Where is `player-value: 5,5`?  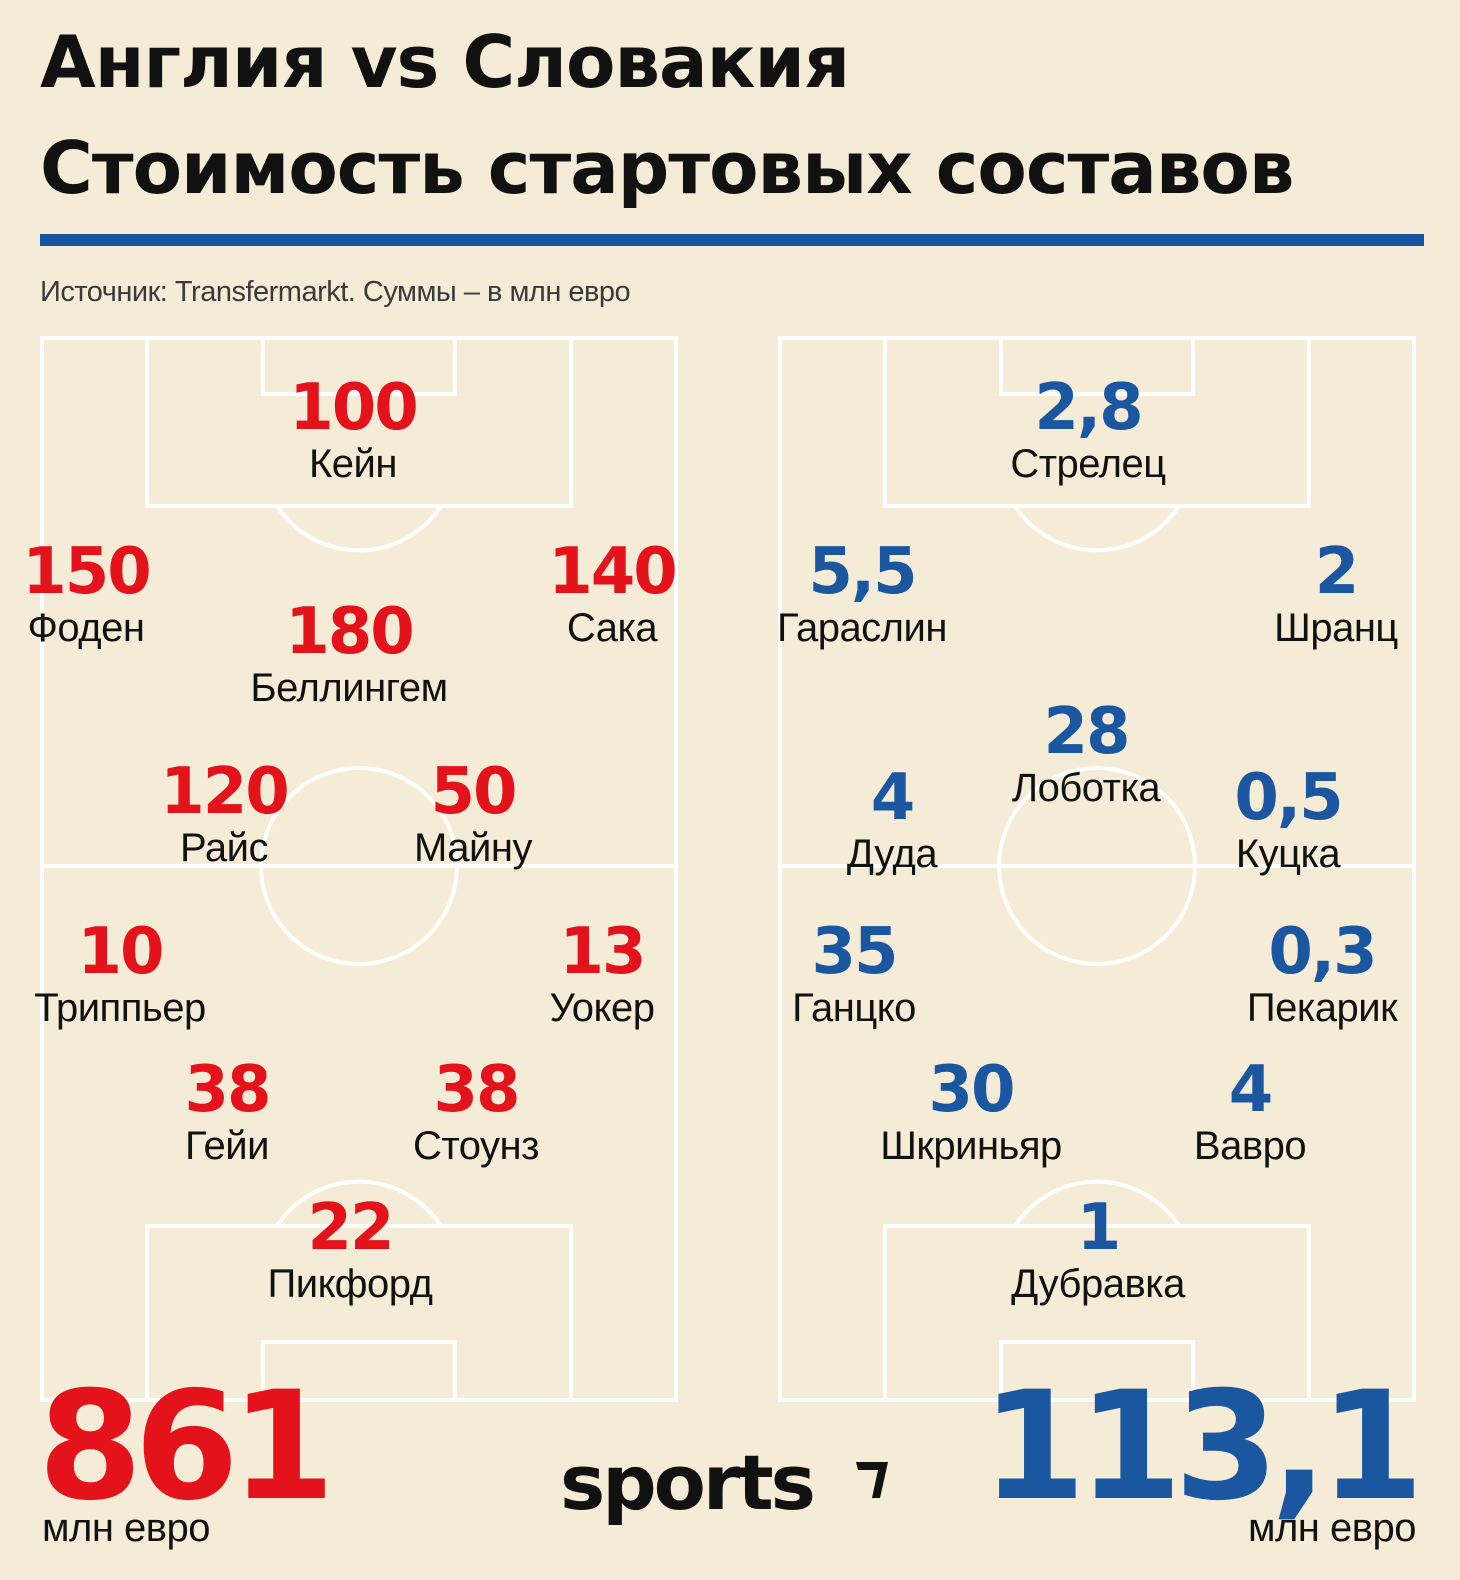
player-value: 5,5 is located at coordinates (862, 572).